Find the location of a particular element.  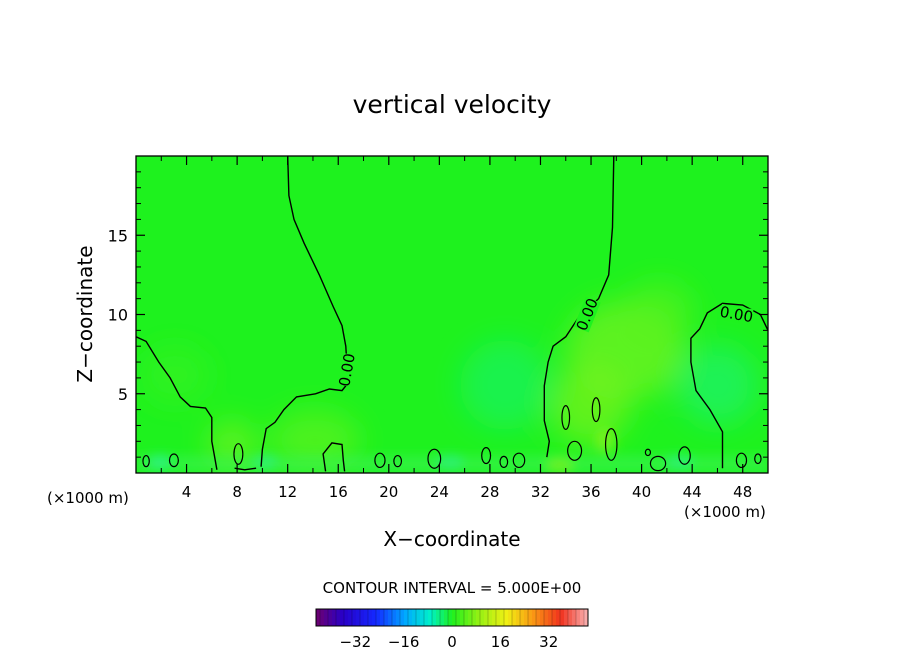

colorbar-tick-label: 32 is located at coordinates (548, 642).